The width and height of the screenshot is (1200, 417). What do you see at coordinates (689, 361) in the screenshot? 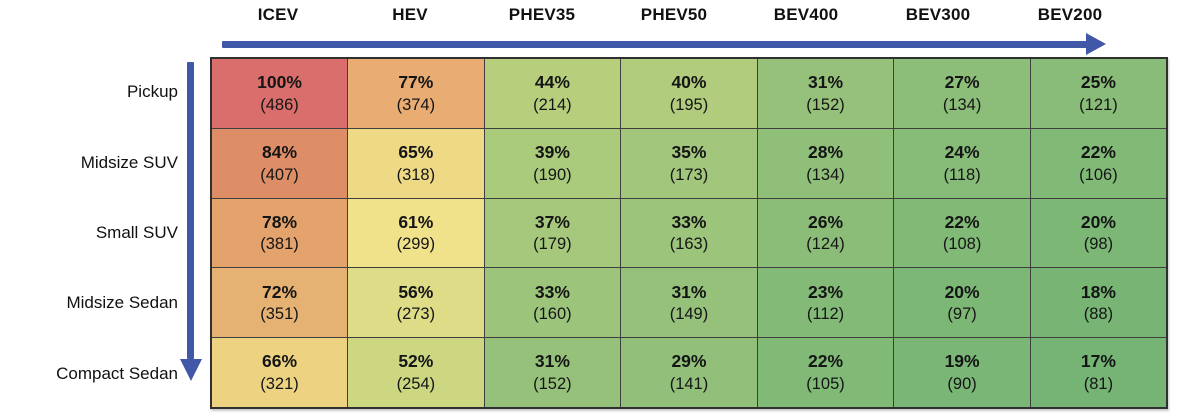
I see `cell-percent: 29%` at bounding box center [689, 361].